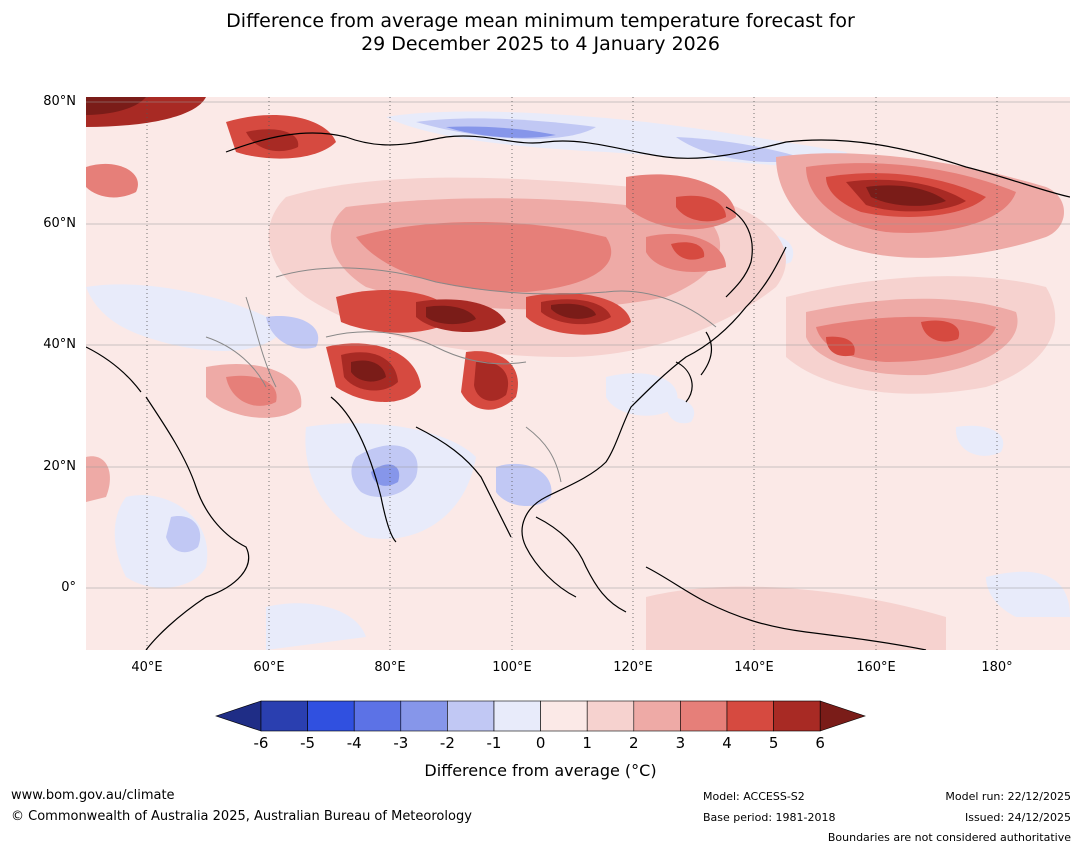  Describe the element at coordinates (997, 667) in the screenshot. I see `lon-label-180: 180°` at that location.